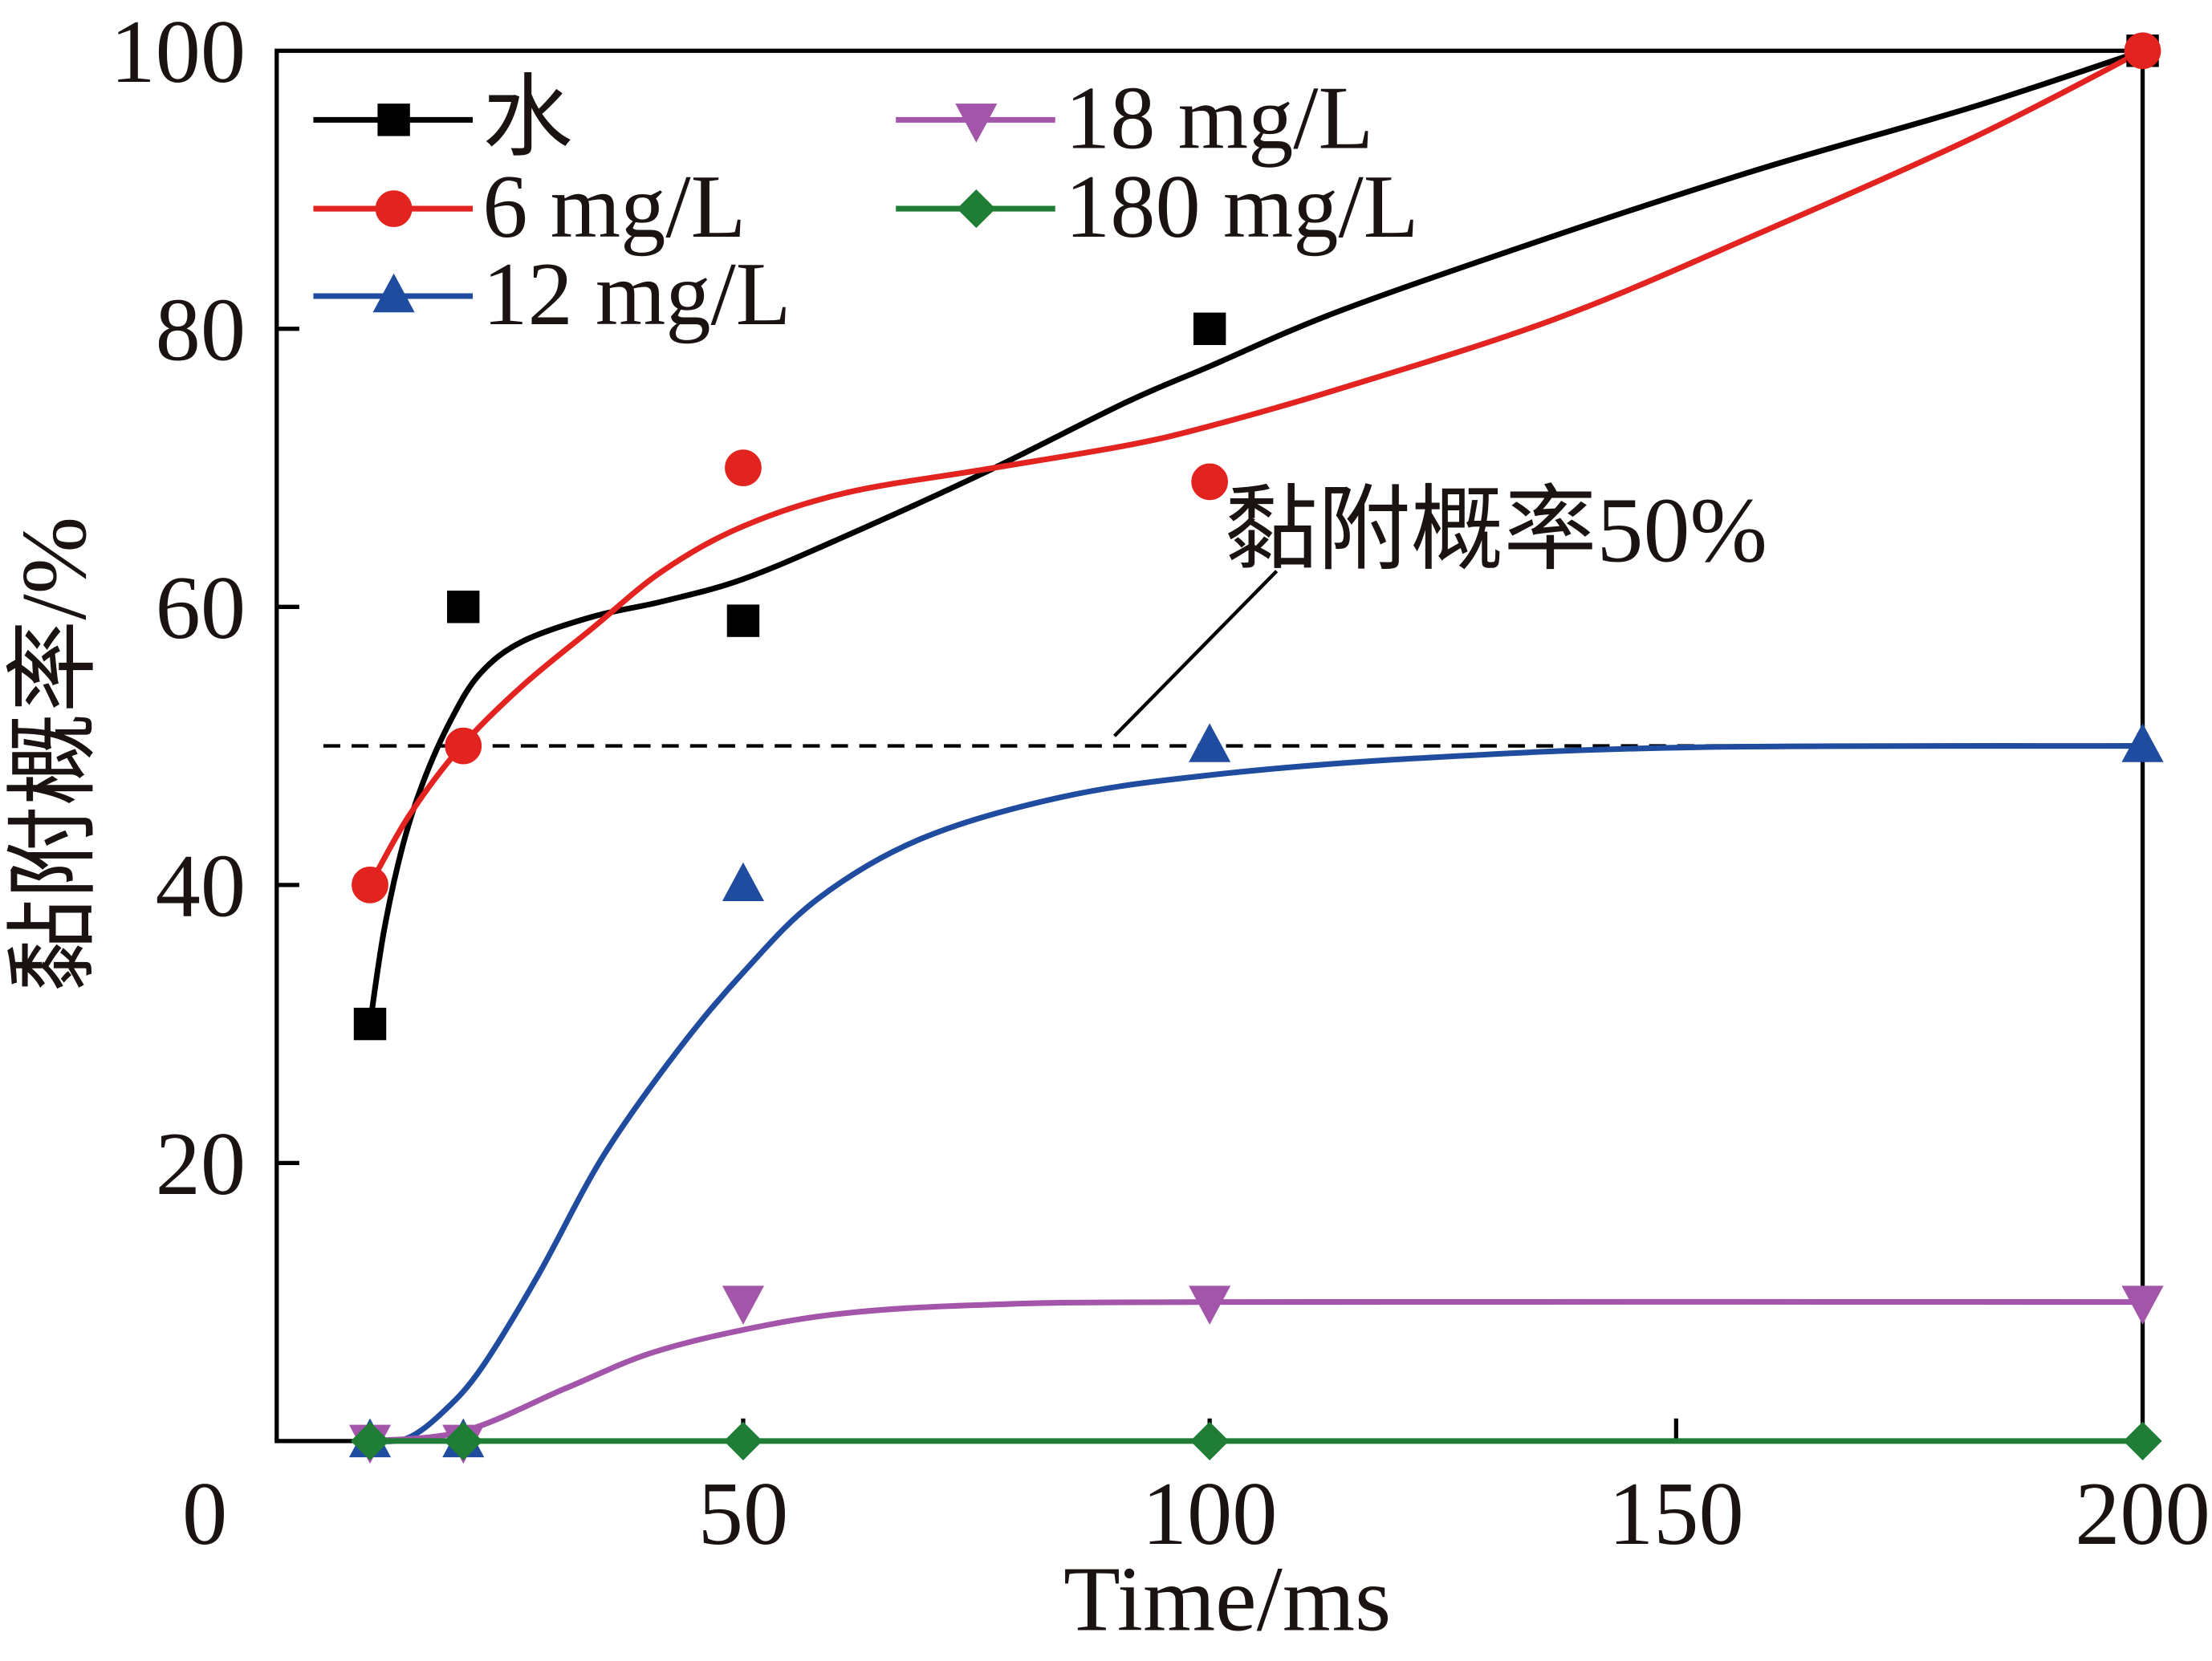  Describe the element at coordinates (1195, 653) in the screenshot. I see `annotation-leader-line` at that location.